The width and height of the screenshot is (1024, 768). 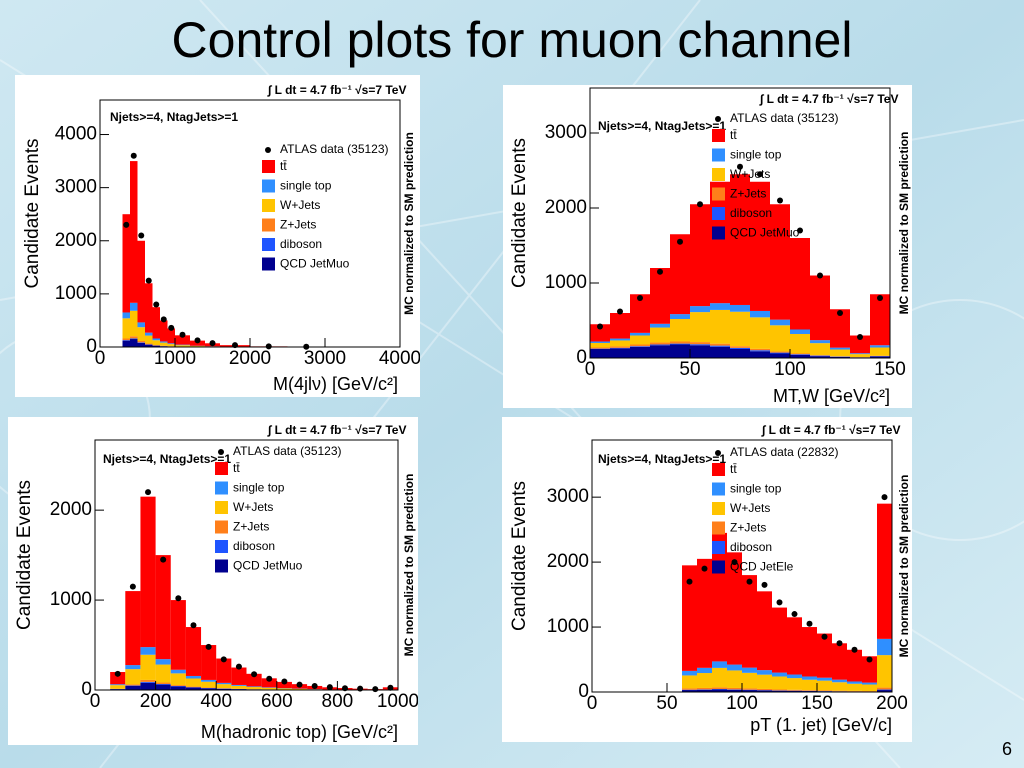 I want to click on x-tick-label: 0, so click(x=100, y=358).